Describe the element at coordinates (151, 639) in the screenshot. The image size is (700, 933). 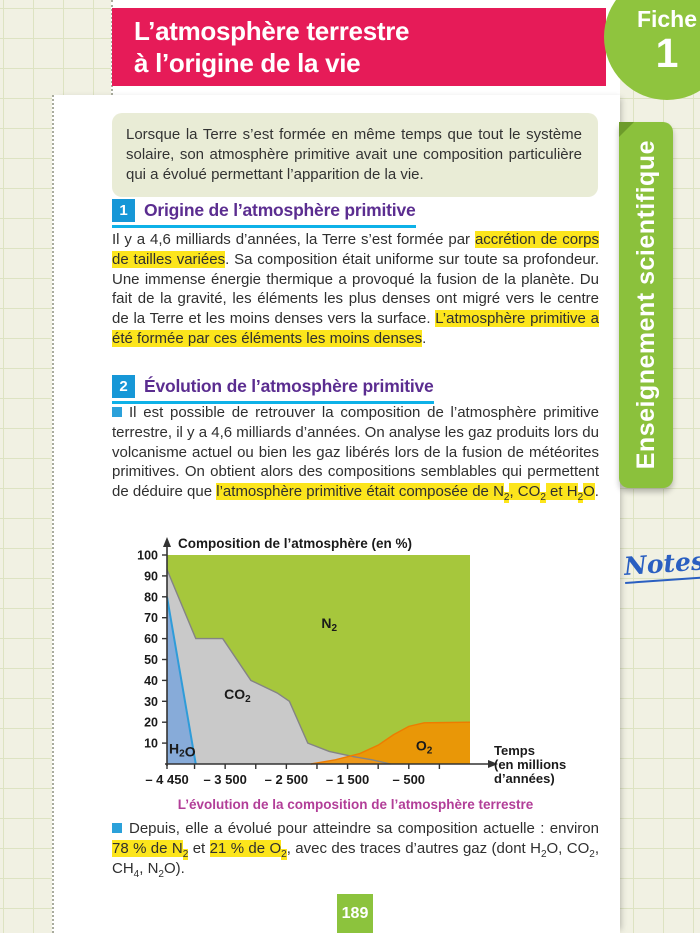
I see `svg-text: 60` at that location.